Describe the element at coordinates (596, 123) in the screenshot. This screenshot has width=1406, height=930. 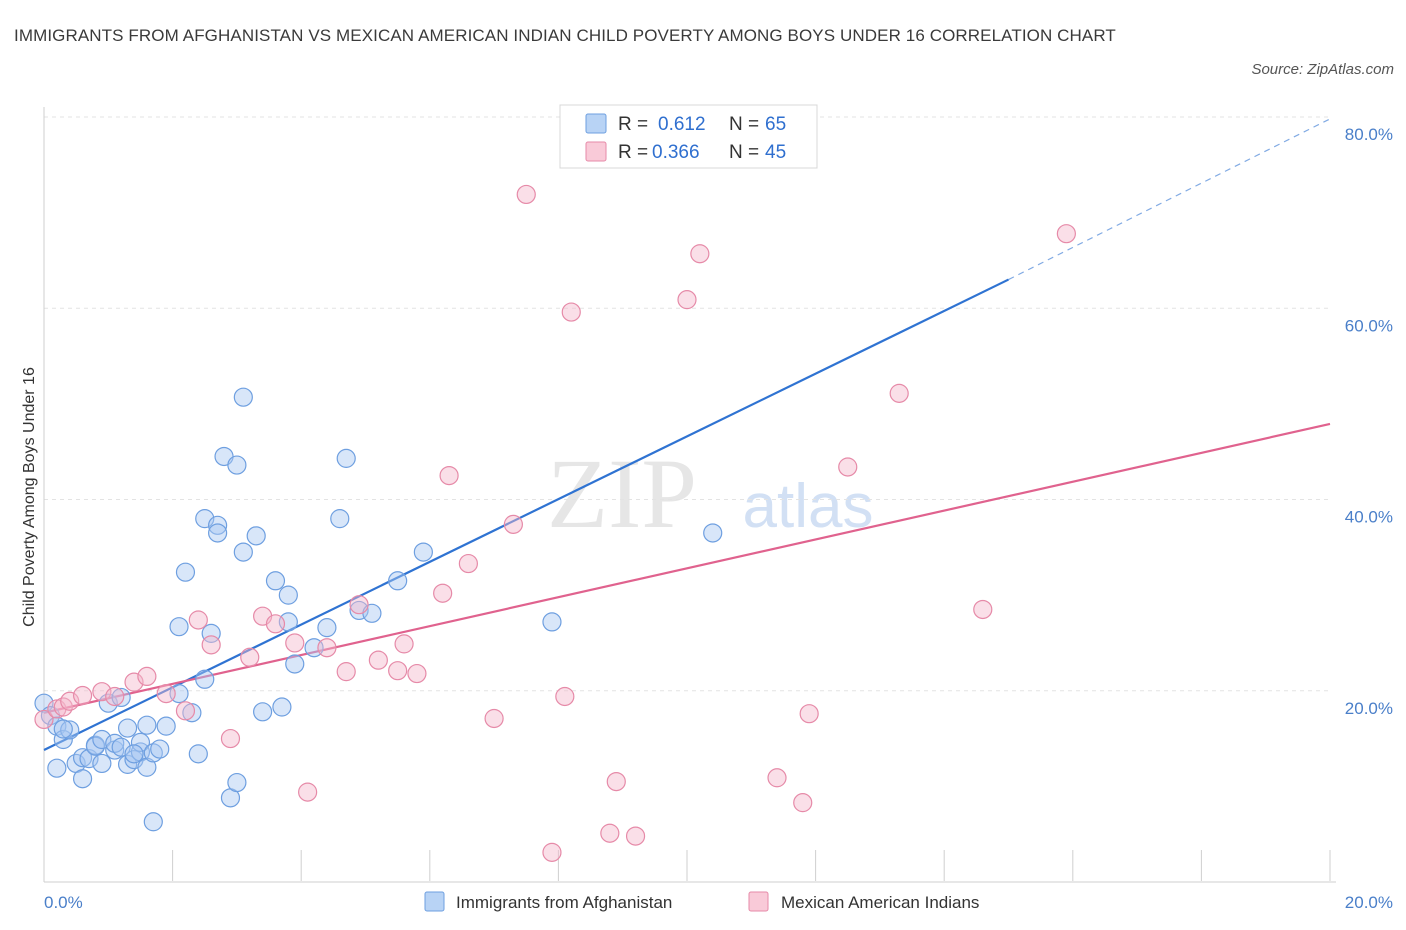
I see `legend-swatch-afghanistan` at that location.